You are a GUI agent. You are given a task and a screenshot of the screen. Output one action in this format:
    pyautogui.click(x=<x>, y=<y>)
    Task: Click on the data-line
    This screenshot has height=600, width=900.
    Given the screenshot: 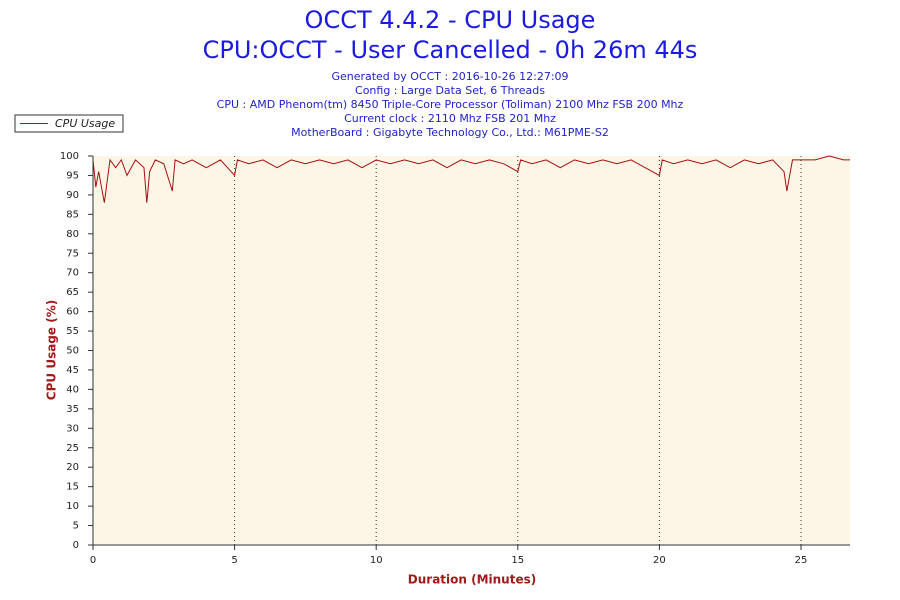 What is the action you would take?
    pyautogui.click(x=471, y=179)
    